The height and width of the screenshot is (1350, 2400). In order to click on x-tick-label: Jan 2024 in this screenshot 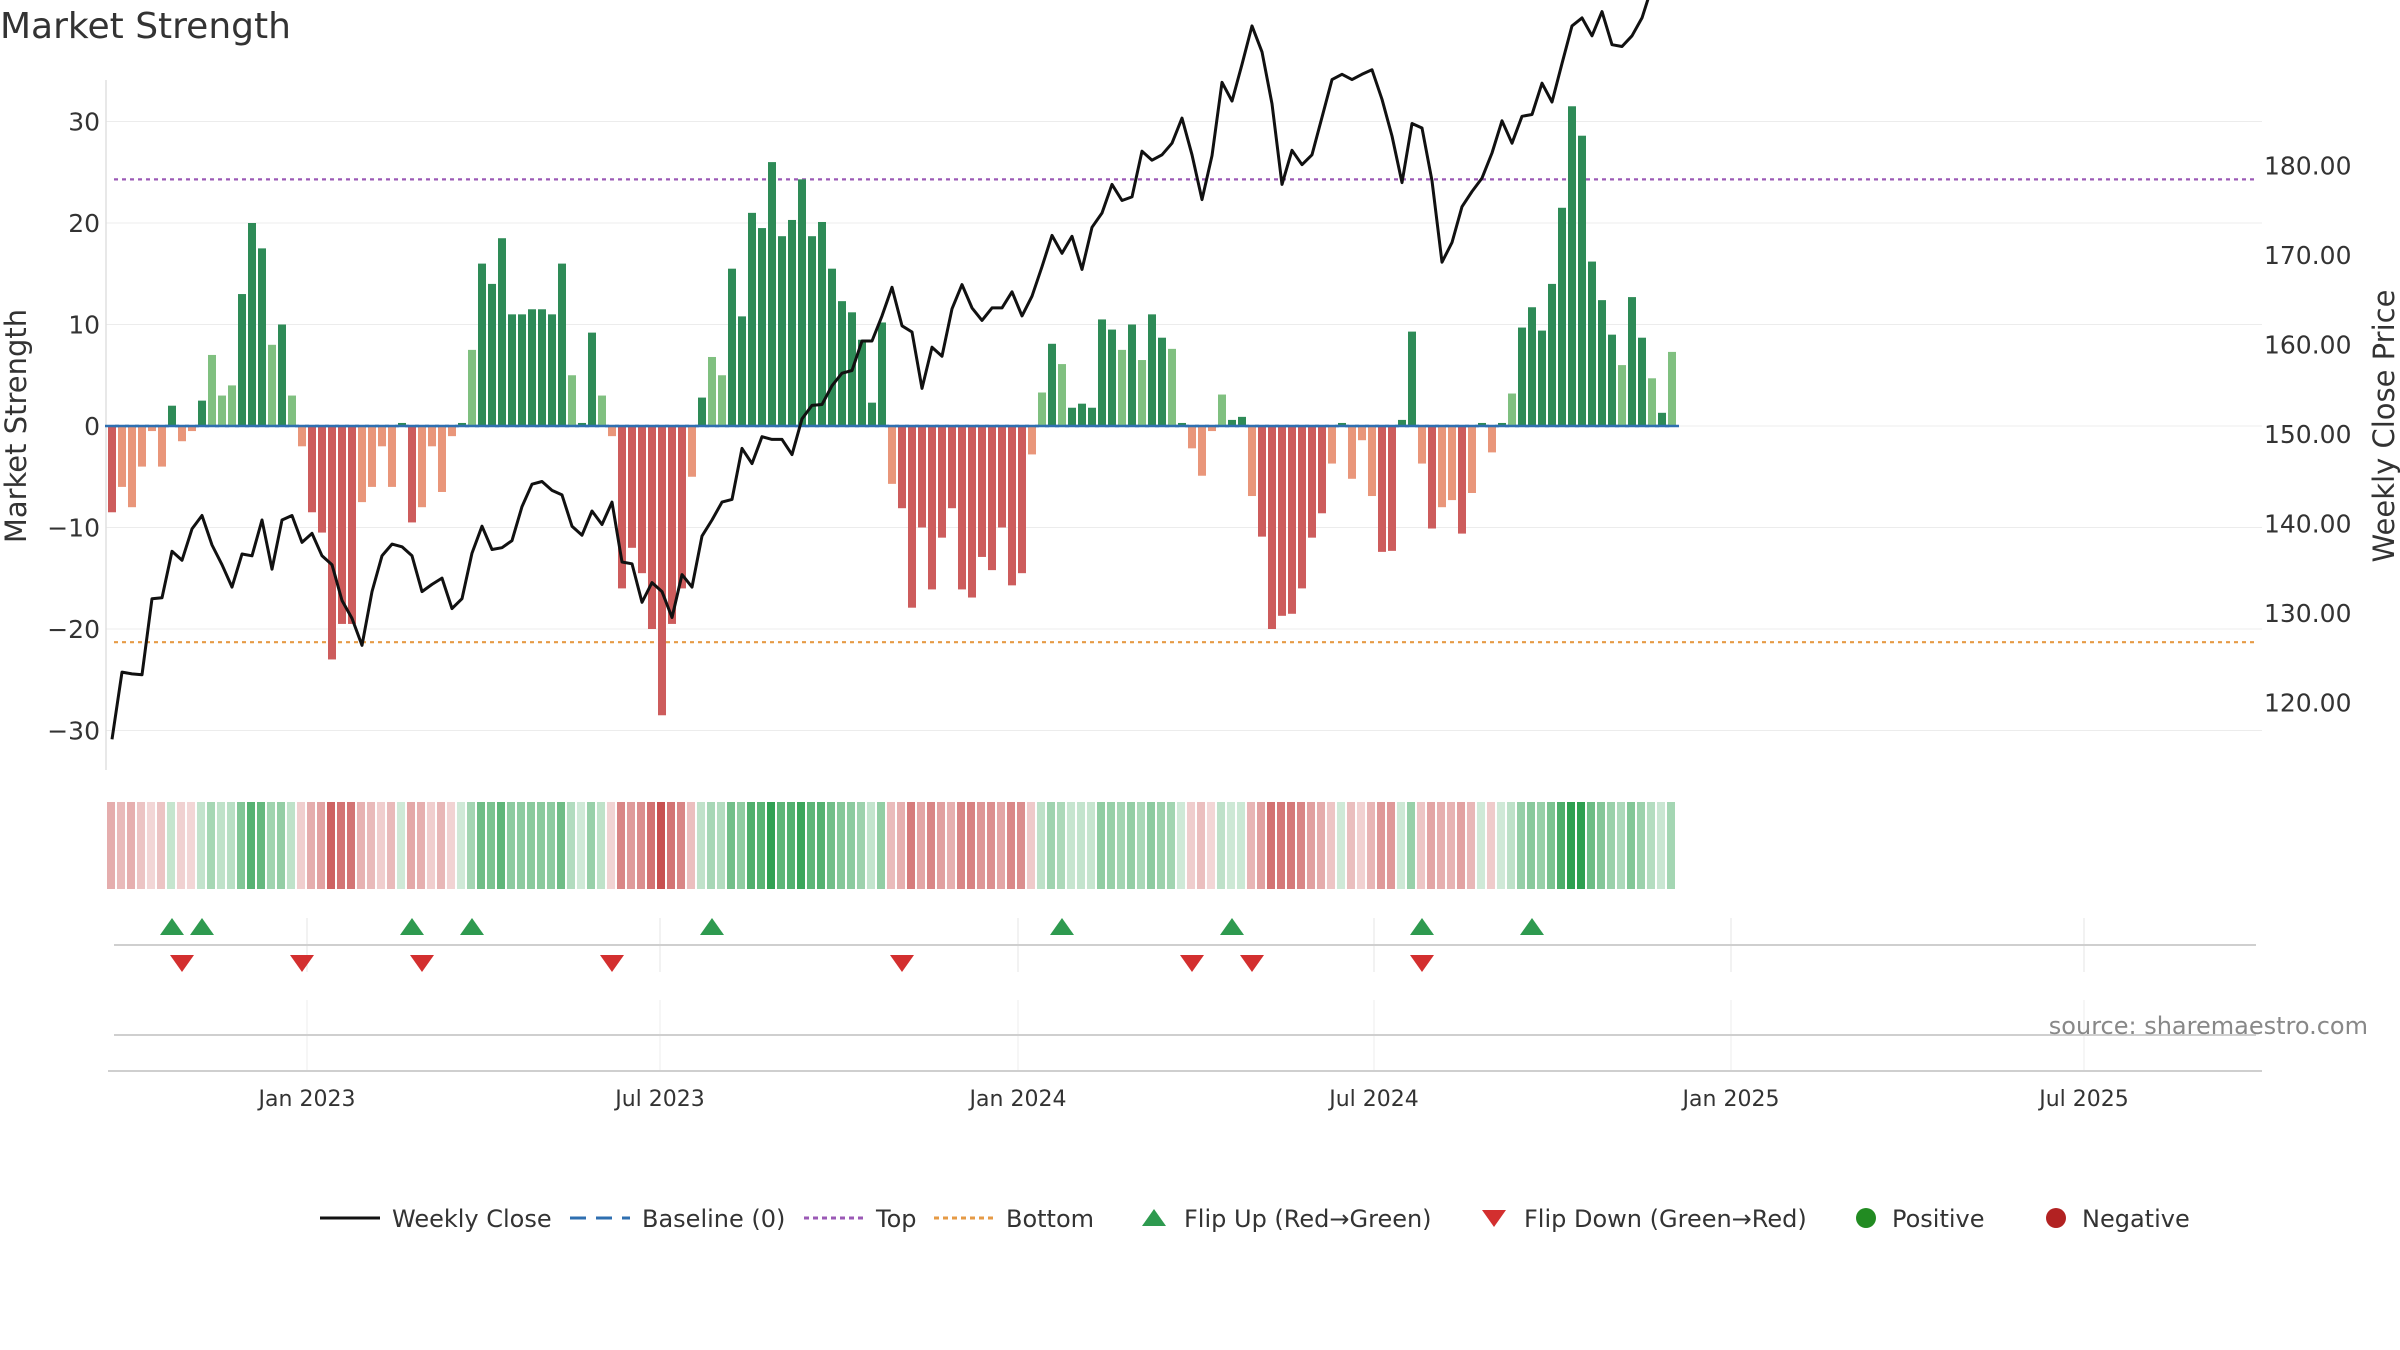, I will do `click(1017, 1099)`.